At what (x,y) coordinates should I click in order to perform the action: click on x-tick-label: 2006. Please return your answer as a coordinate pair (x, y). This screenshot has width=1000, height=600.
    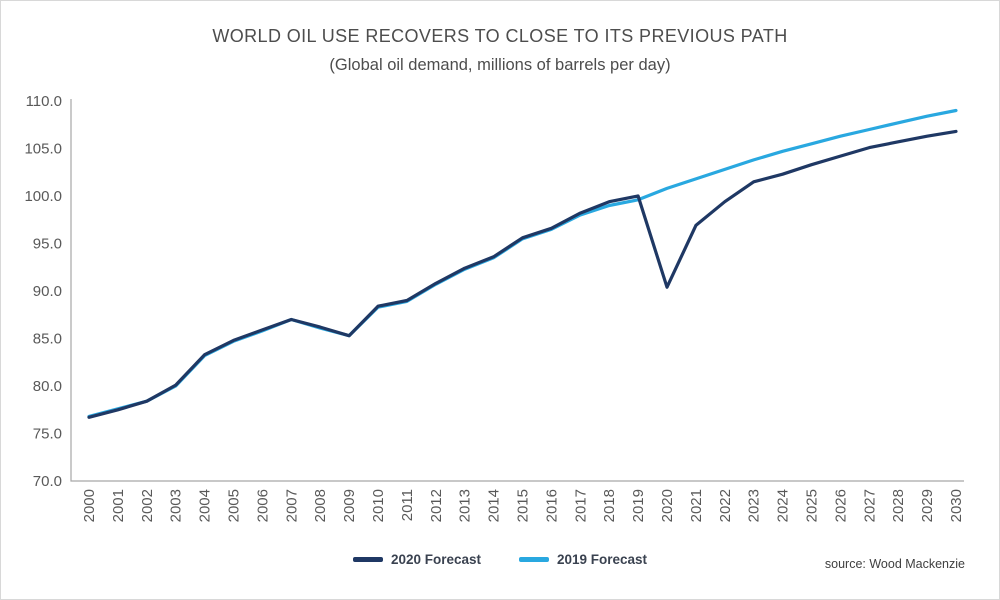
    Looking at the image, I should click on (262, 505).